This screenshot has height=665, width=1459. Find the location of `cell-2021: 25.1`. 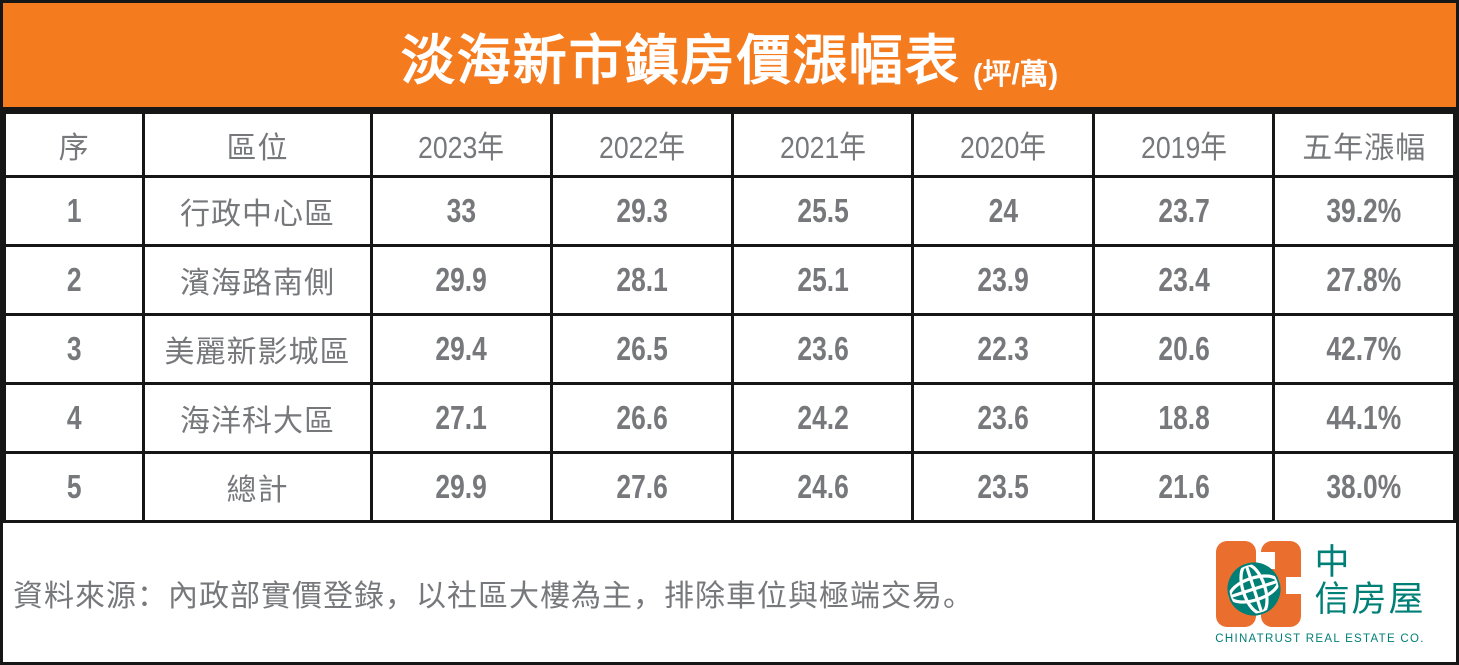

cell-2021: 25.1 is located at coordinates (822, 280).